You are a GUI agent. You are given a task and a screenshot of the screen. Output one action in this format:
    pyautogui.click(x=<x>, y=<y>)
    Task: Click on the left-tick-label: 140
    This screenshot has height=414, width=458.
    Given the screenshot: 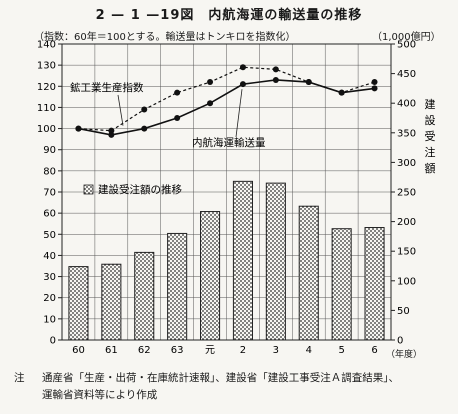 What is the action you would take?
    pyautogui.click(x=46, y=45)
    